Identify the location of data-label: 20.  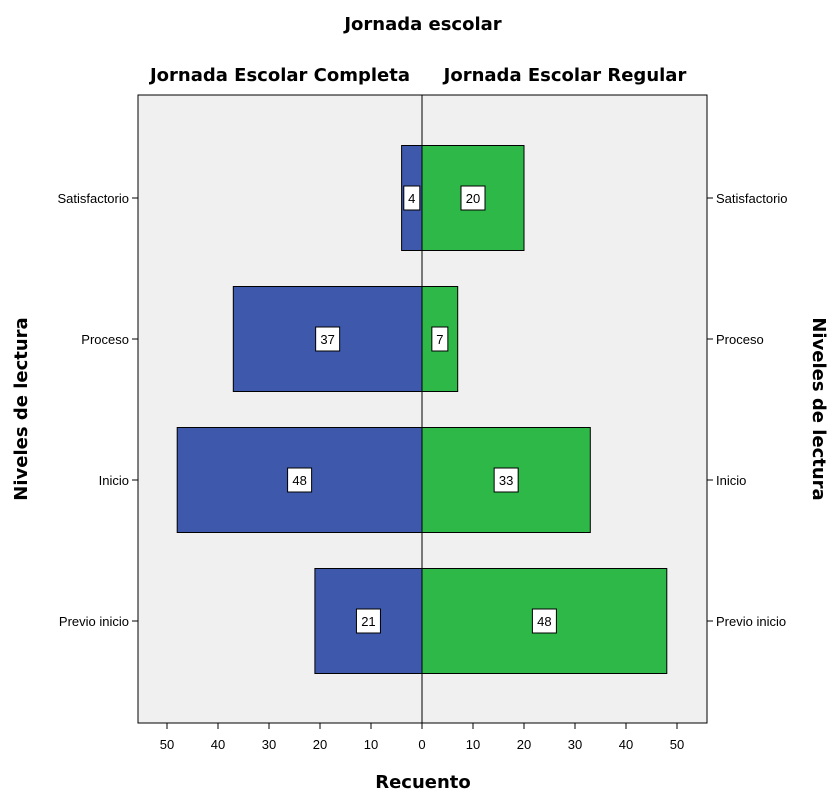
(473, 198).